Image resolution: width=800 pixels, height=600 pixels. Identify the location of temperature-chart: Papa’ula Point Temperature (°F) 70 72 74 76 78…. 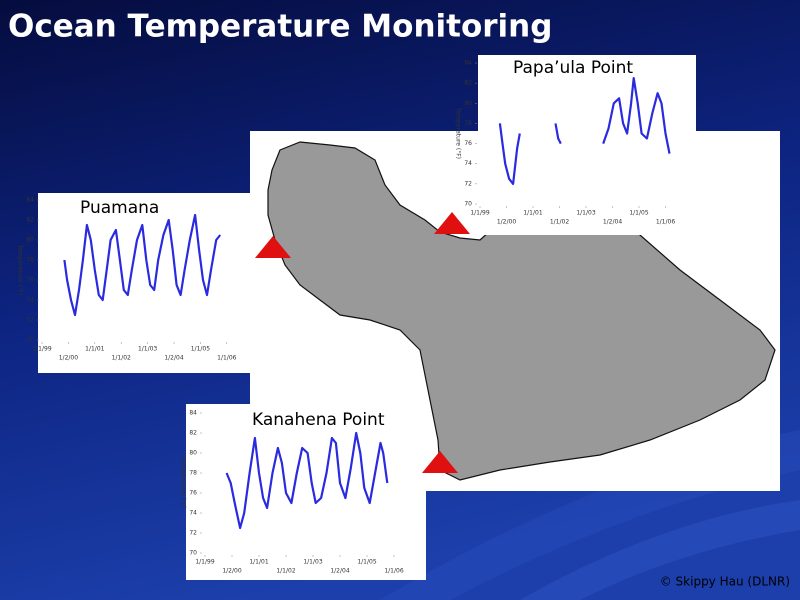
(575, 145).